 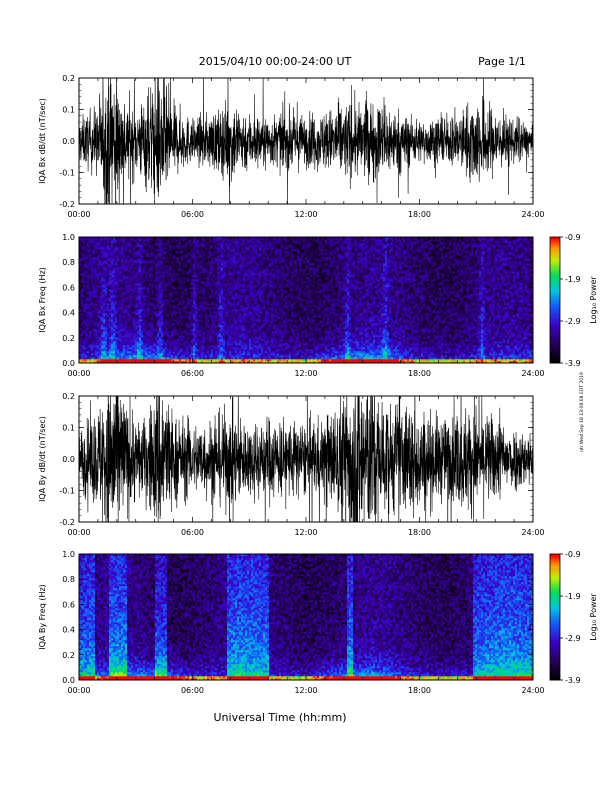 What do you see at coordinates (502, 61) in the screenshot?
I see `page-number: Page 1/1` at bounding box center [502, 61].